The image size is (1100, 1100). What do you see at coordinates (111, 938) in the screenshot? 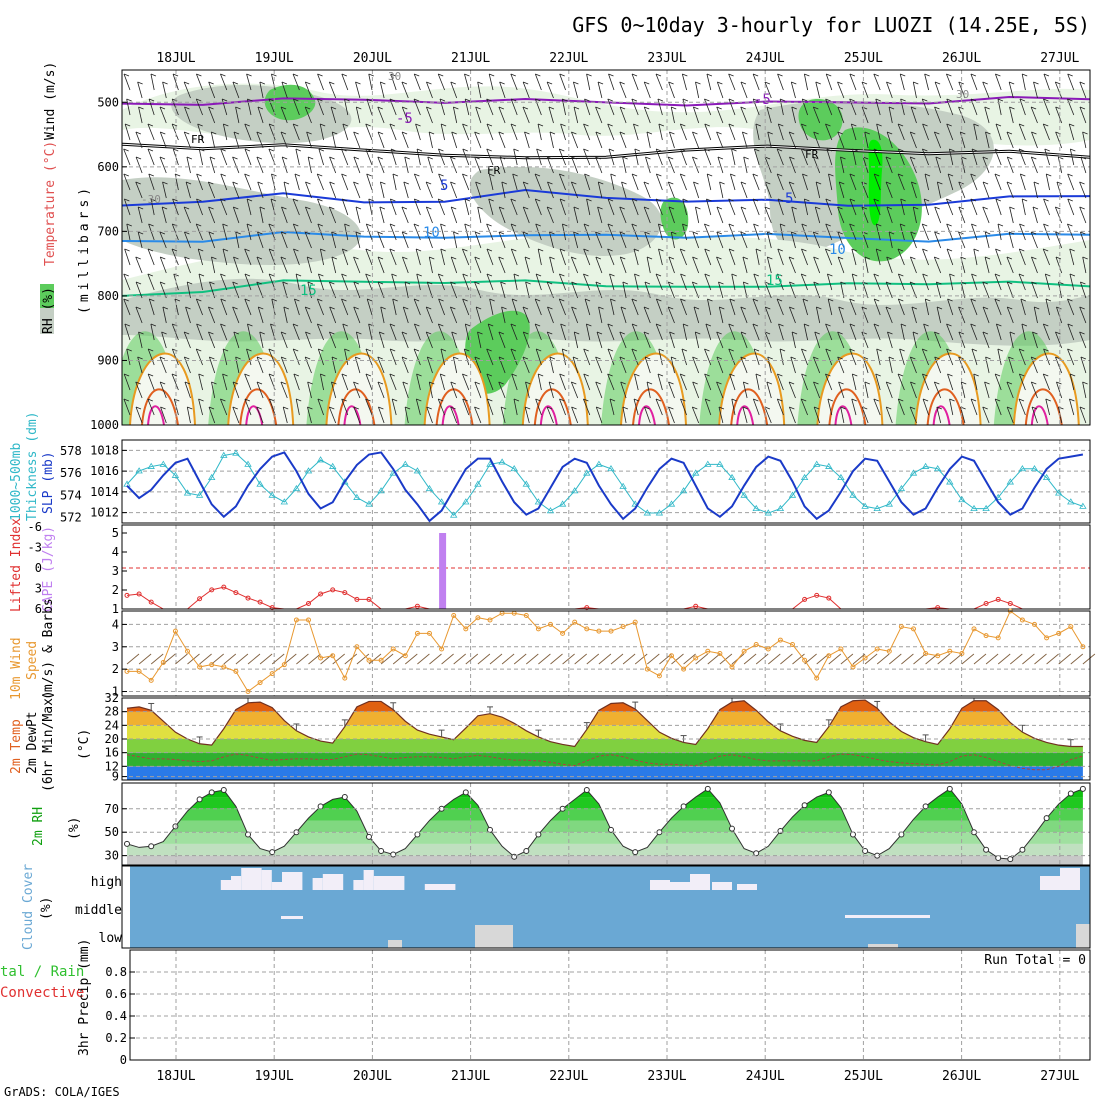
I see `cloud-low-label: low` at bounding box center [111, 938].